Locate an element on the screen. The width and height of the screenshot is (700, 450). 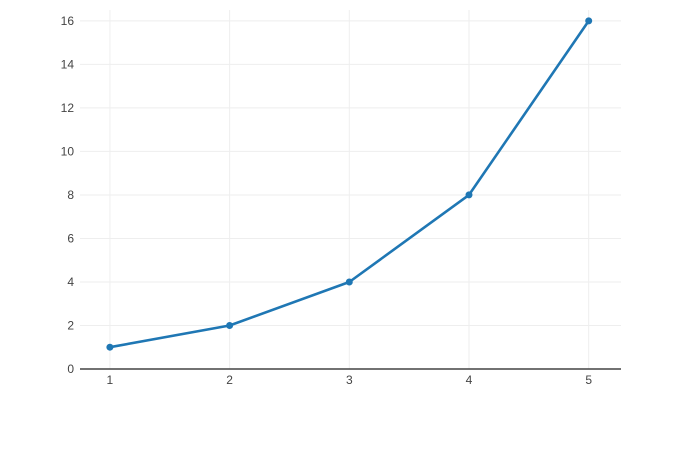
y-tick-label: 0 is located at coordinates (70, 369).